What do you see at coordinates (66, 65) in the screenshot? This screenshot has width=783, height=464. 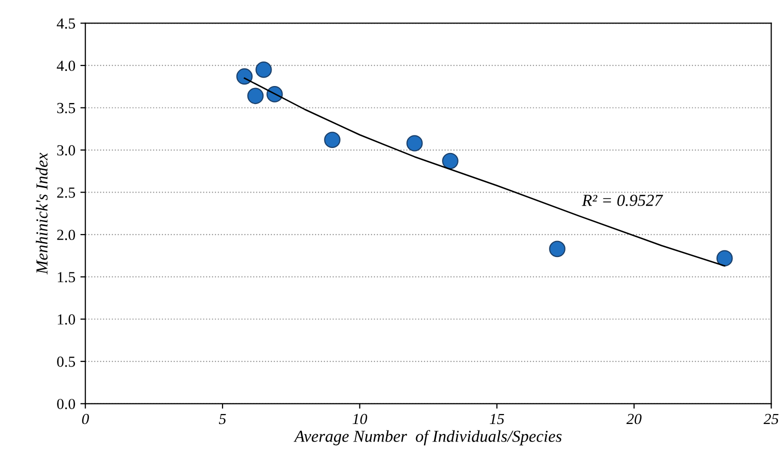 I see `y-tick-label: 4.0` at bounding box center [66, 65].